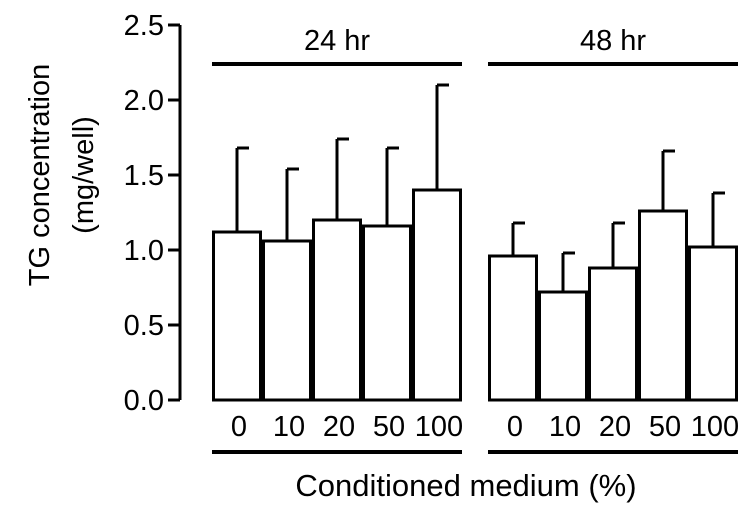 The image size is (747, 507). Describe the element at coordinates (337, 41) in the screenshot. I see `group-label: 24 hr` at that location.